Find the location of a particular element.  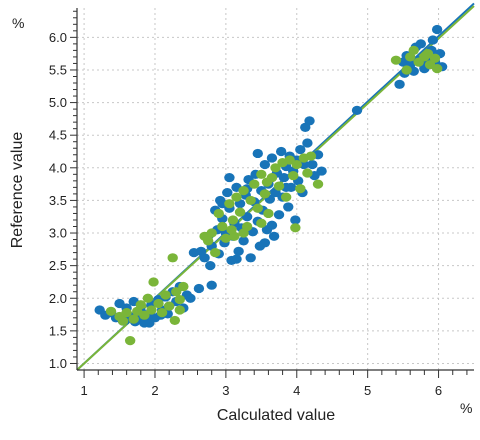

x-tick-label: 2 is located at coordinates (154, 390).